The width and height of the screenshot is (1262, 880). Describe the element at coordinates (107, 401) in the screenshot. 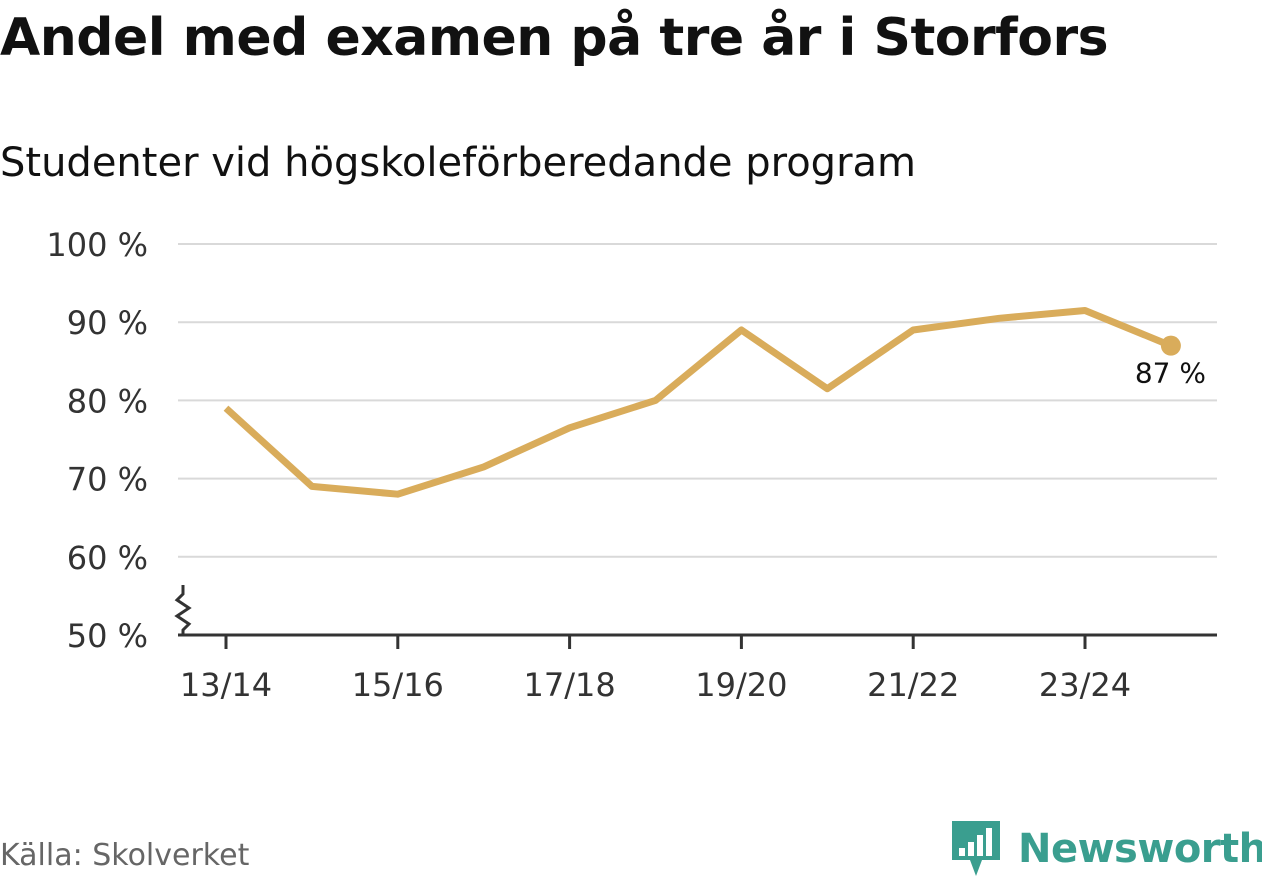

I see `y-tick-label: 80 %` at that location.